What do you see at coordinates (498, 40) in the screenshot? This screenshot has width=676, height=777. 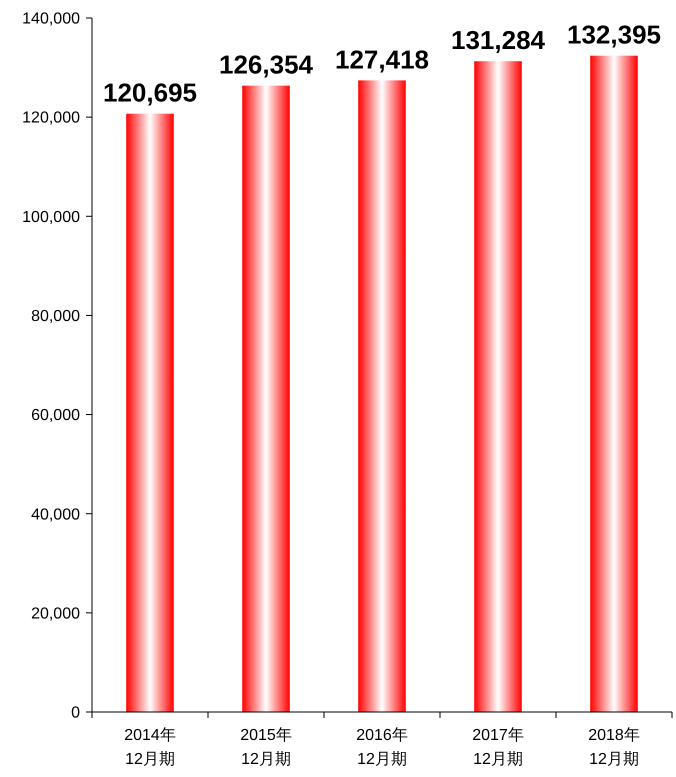 I see `data-label: 131,284` at bounding box center [498, 40].